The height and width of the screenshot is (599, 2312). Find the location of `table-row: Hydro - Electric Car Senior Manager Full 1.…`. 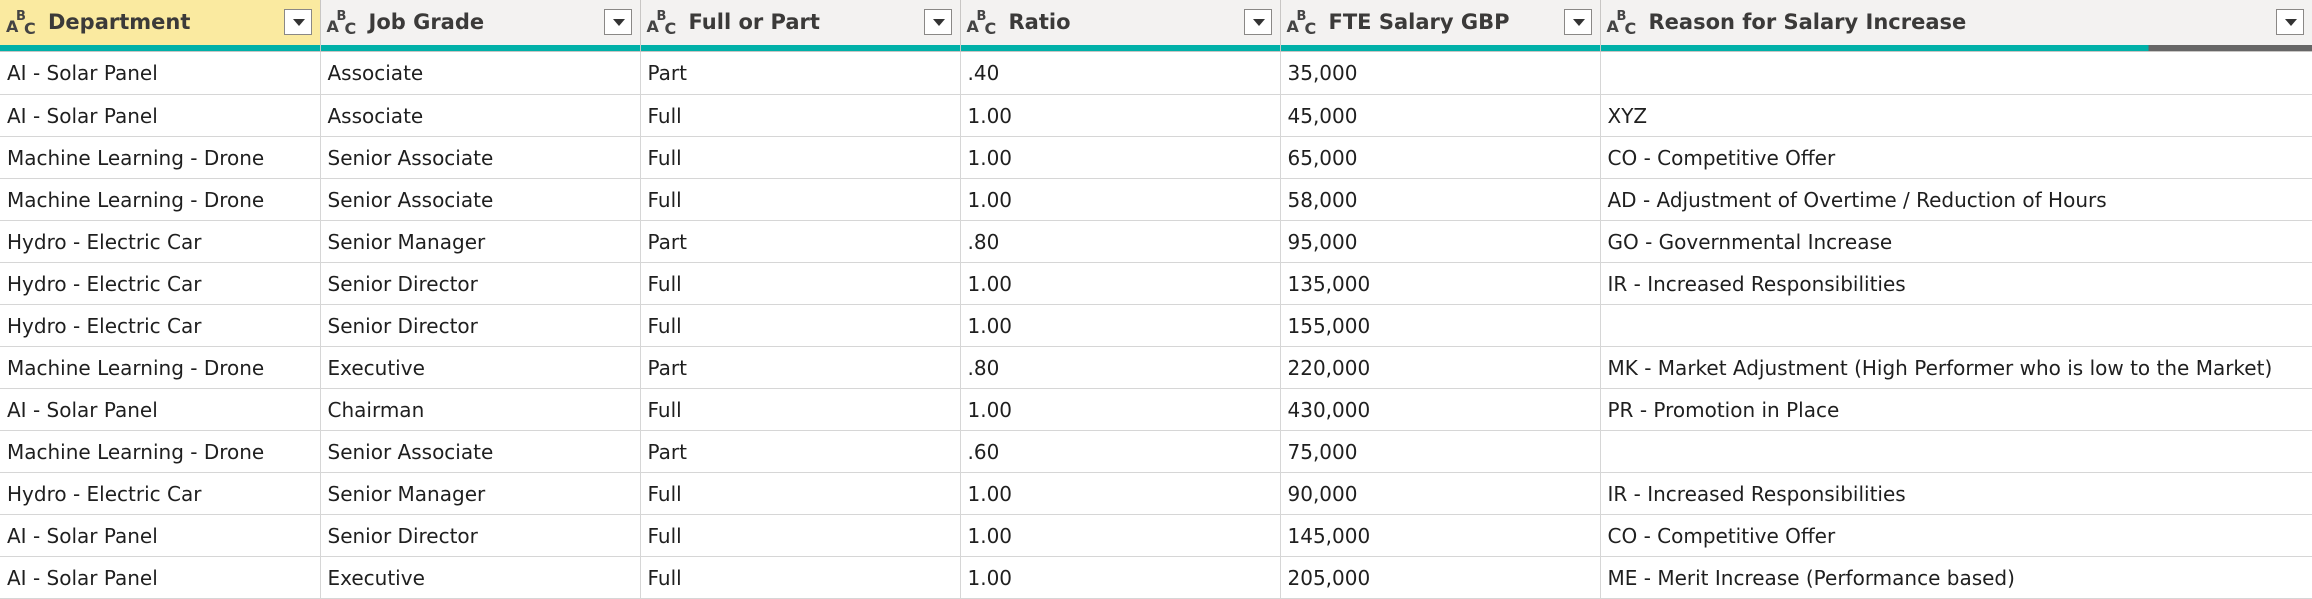

table-row: Hydro - Electric Car Senior Manager Full 1.… is located at coordinates (1156, 493).